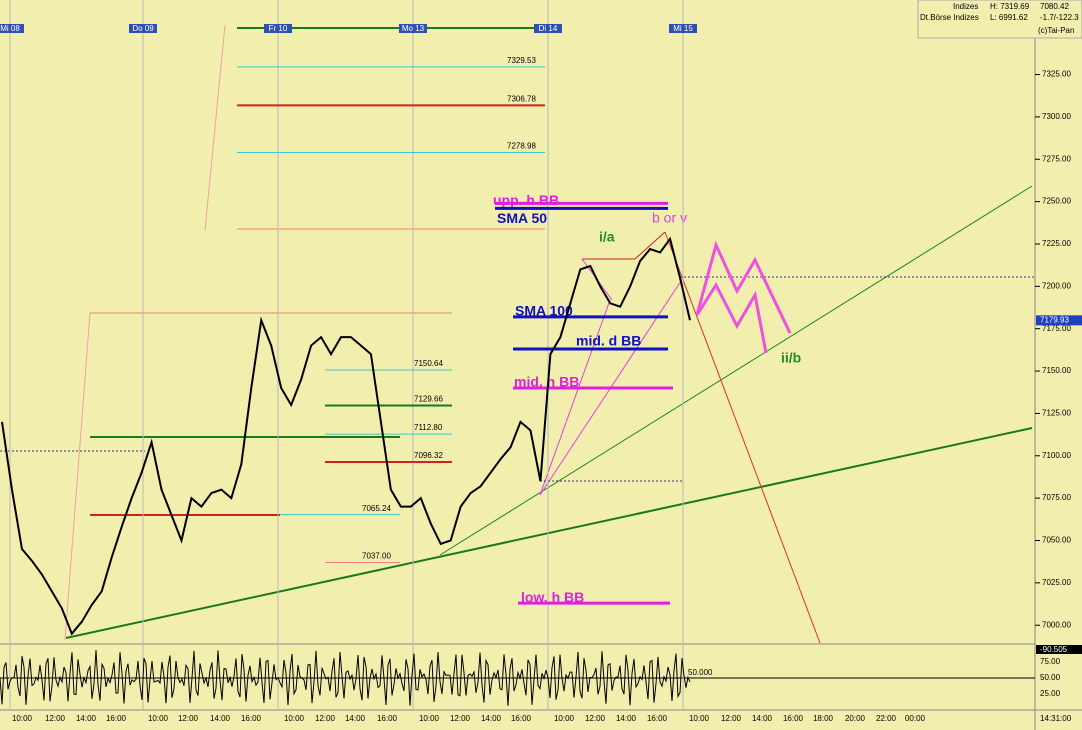 This screenshot has height=730, width=1082. What do you see at coordinates (608, 341) in the screenshot?
I see `indicator-label: mid. d BB` at bounding box center [608, 341].